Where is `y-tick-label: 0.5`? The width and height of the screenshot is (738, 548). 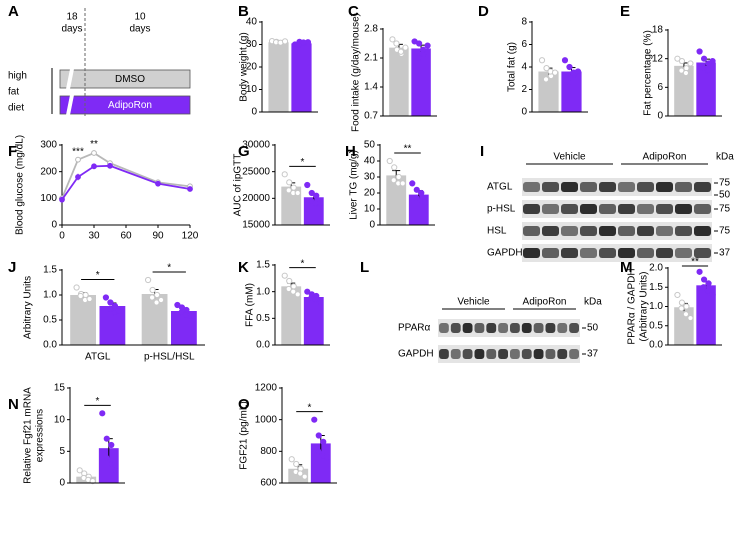 y-tick-label: 0.5 is located at coordinates (656, 325).